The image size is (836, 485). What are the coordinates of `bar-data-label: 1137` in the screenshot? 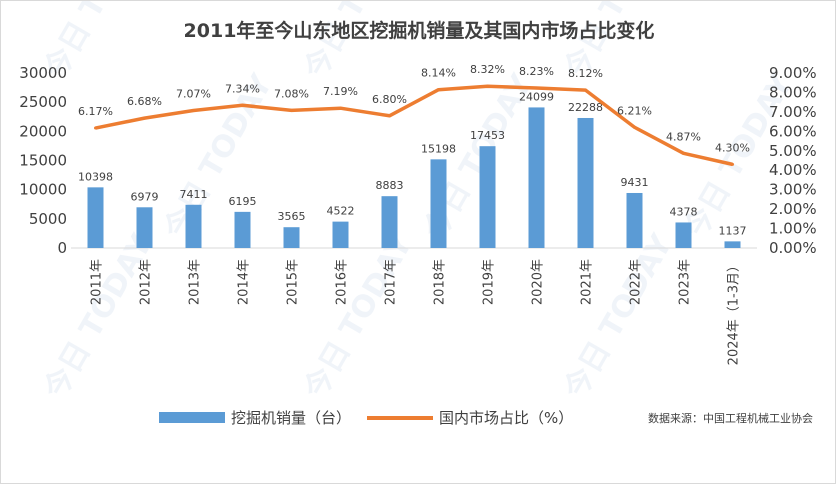 It's located at (733, 230).